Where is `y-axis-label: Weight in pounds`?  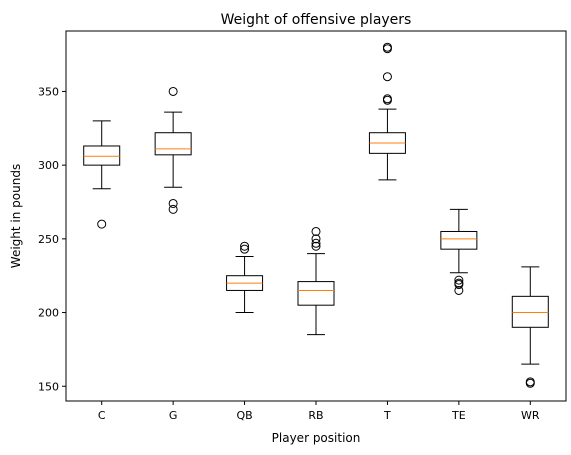
y-axis-label: Weight in pounds is located at coordinates (16, 216).